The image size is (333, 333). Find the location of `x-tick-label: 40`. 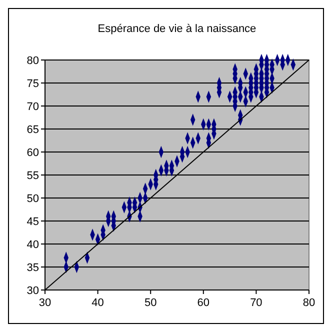

x-tick-label: 40 is located at coordinates (98, 303).